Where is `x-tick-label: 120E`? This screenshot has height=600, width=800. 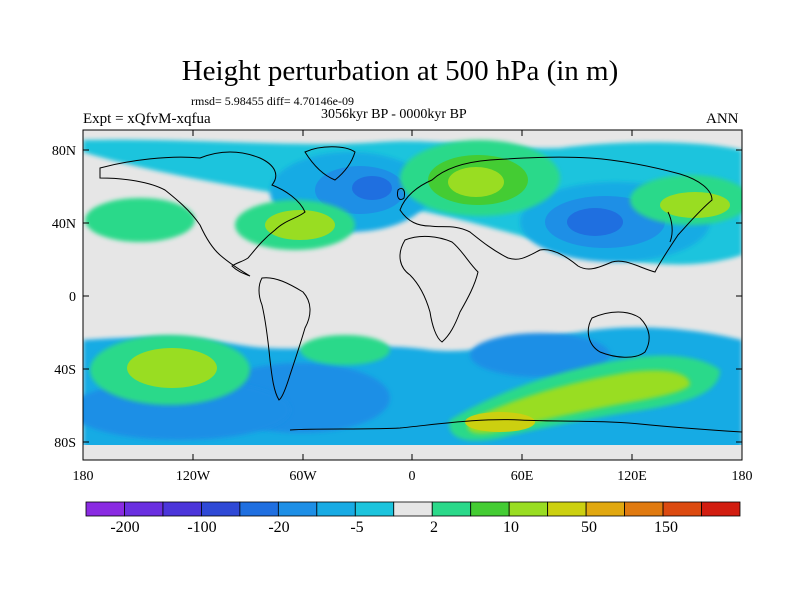 x-tick-label: 120E is located at coordinates (632, 476).